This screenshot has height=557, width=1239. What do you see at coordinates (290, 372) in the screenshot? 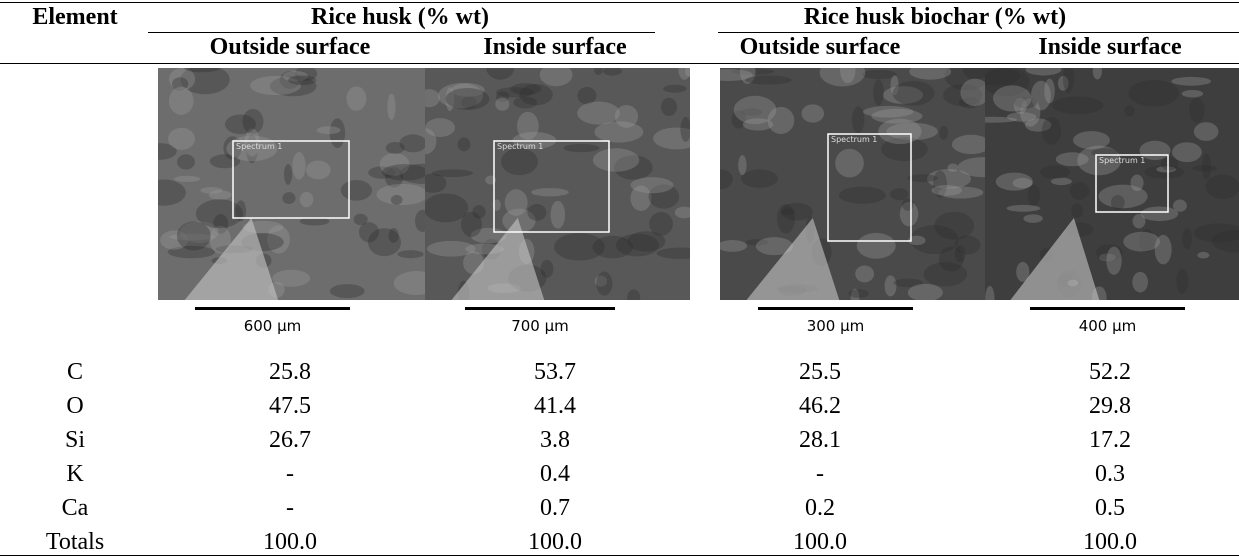
I see `cell: 25.8` at bounding box center [290, 372].